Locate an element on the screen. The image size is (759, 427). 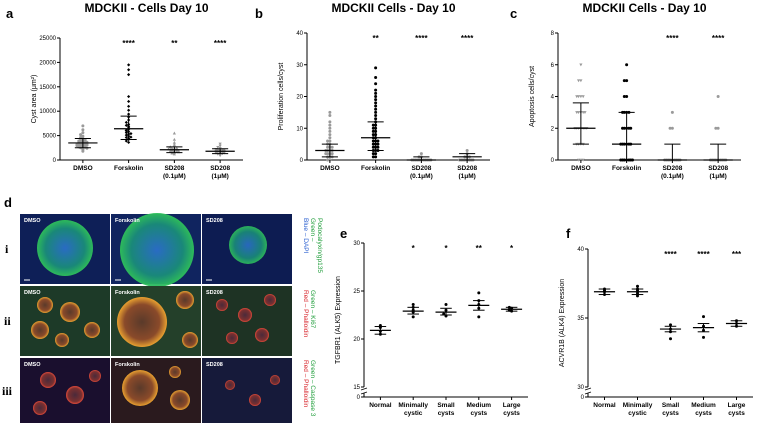
stain-legend: Red – Phalloidin Green – Ki67 is located at coordinates (309, 314).